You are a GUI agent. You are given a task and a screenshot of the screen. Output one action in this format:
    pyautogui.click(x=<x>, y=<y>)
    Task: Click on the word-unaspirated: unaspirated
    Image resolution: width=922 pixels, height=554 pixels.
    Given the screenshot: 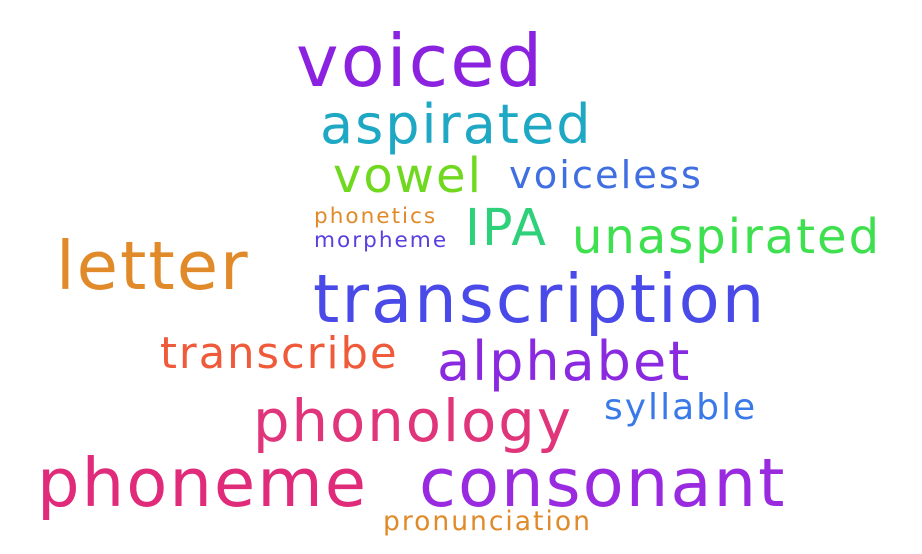 What is the action you would take?
    pyautogui.click(x=727, y=237)
    